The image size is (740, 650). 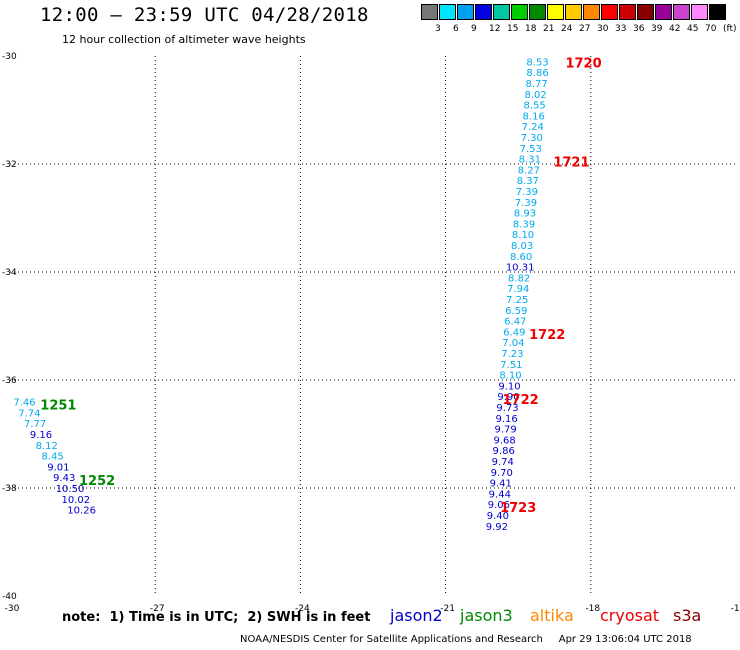 What do you see at coordinates (498, 516) in the screenshot?
I see `swh-data-point: 9.40` at bounding box center [498, 516].